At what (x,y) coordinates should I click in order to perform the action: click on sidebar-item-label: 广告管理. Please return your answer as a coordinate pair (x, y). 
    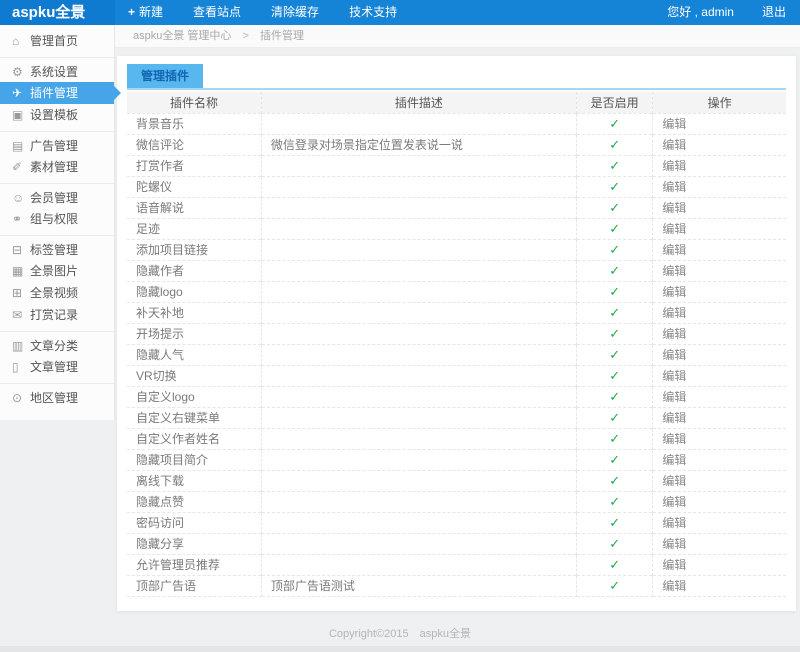
    Looking at the image, I should click on (54, 146).